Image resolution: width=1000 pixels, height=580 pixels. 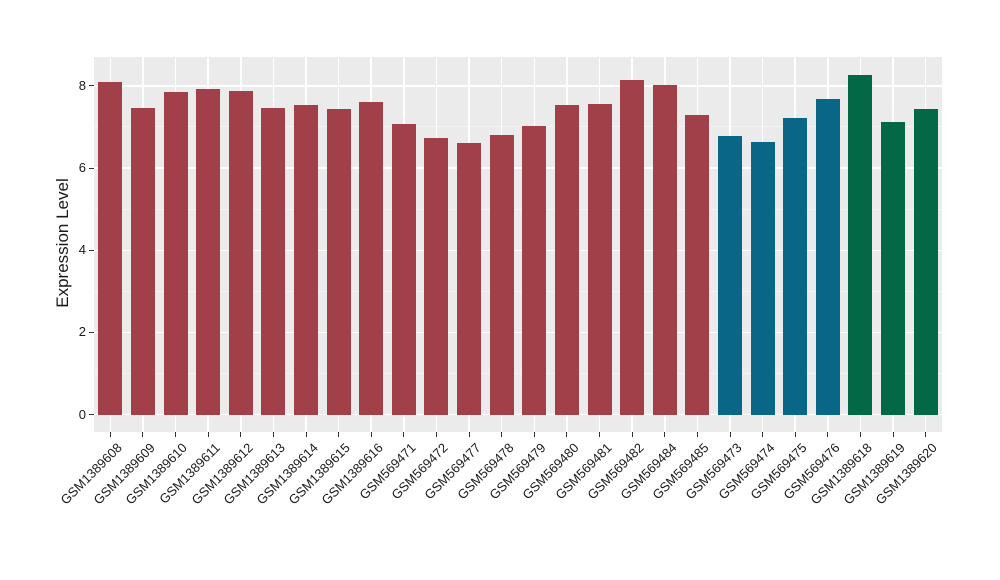 What do you see at coordinates (534, 270) in the screenshot?
I see `bar-GSM569479` at bounding box center [534, 270].